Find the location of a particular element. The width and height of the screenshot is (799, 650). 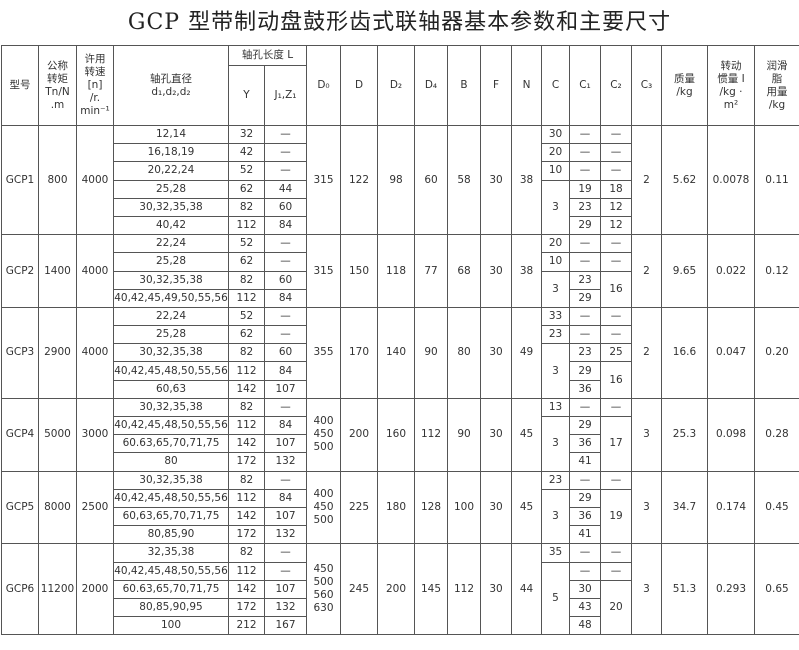

table-row: 40,42 112 84 29 12 is located at coordinates (400, 225).